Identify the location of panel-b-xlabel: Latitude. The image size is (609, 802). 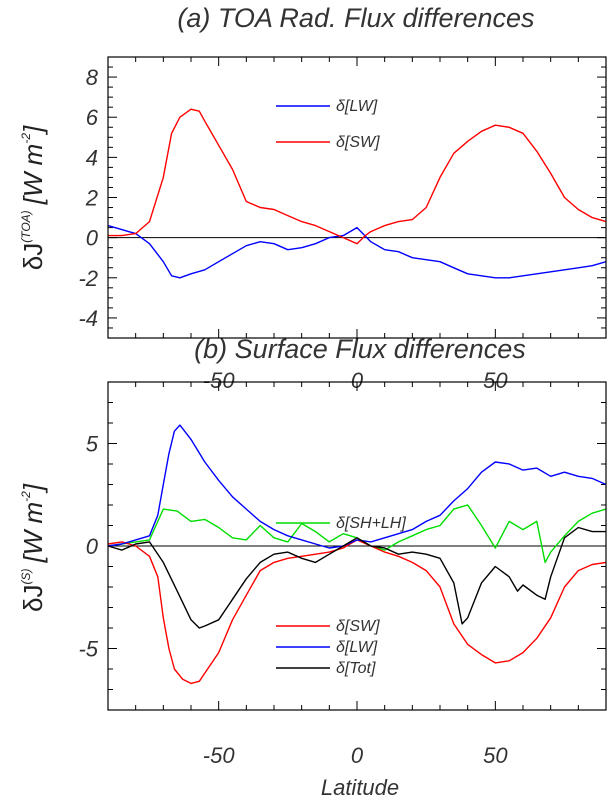
(360, 787).